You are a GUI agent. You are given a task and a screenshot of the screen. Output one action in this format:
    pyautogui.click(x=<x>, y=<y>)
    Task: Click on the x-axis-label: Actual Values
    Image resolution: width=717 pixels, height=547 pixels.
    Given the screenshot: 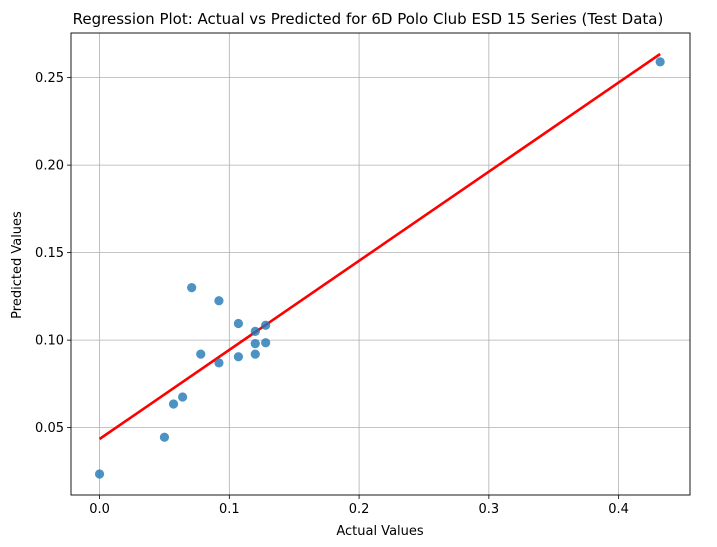 What is the action you would take?
    pyautogui.click(x=380, y=531)
    